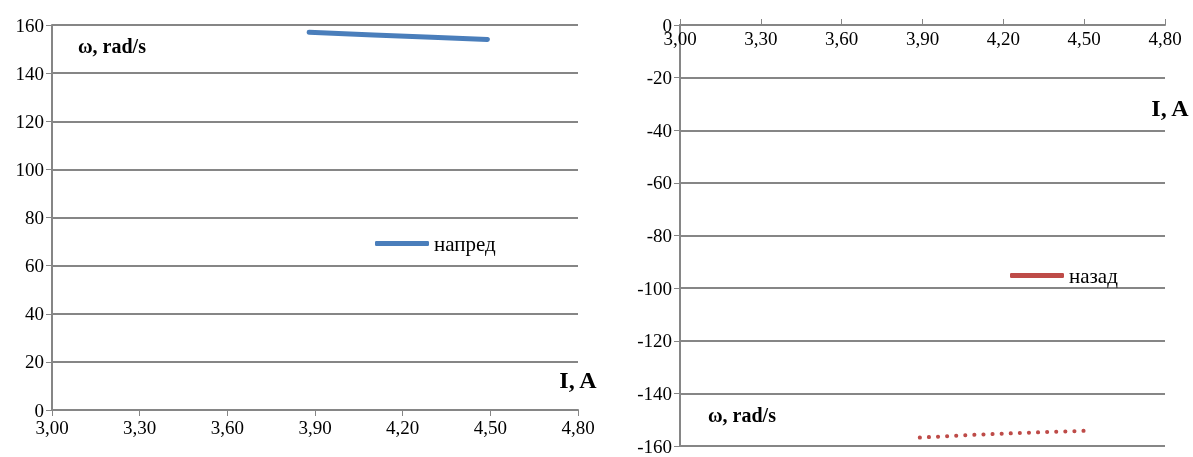 Image resolution: width=1193 pixels, height=457 pixels. I want to click on y-tick-label: -100, so click(654, 288).